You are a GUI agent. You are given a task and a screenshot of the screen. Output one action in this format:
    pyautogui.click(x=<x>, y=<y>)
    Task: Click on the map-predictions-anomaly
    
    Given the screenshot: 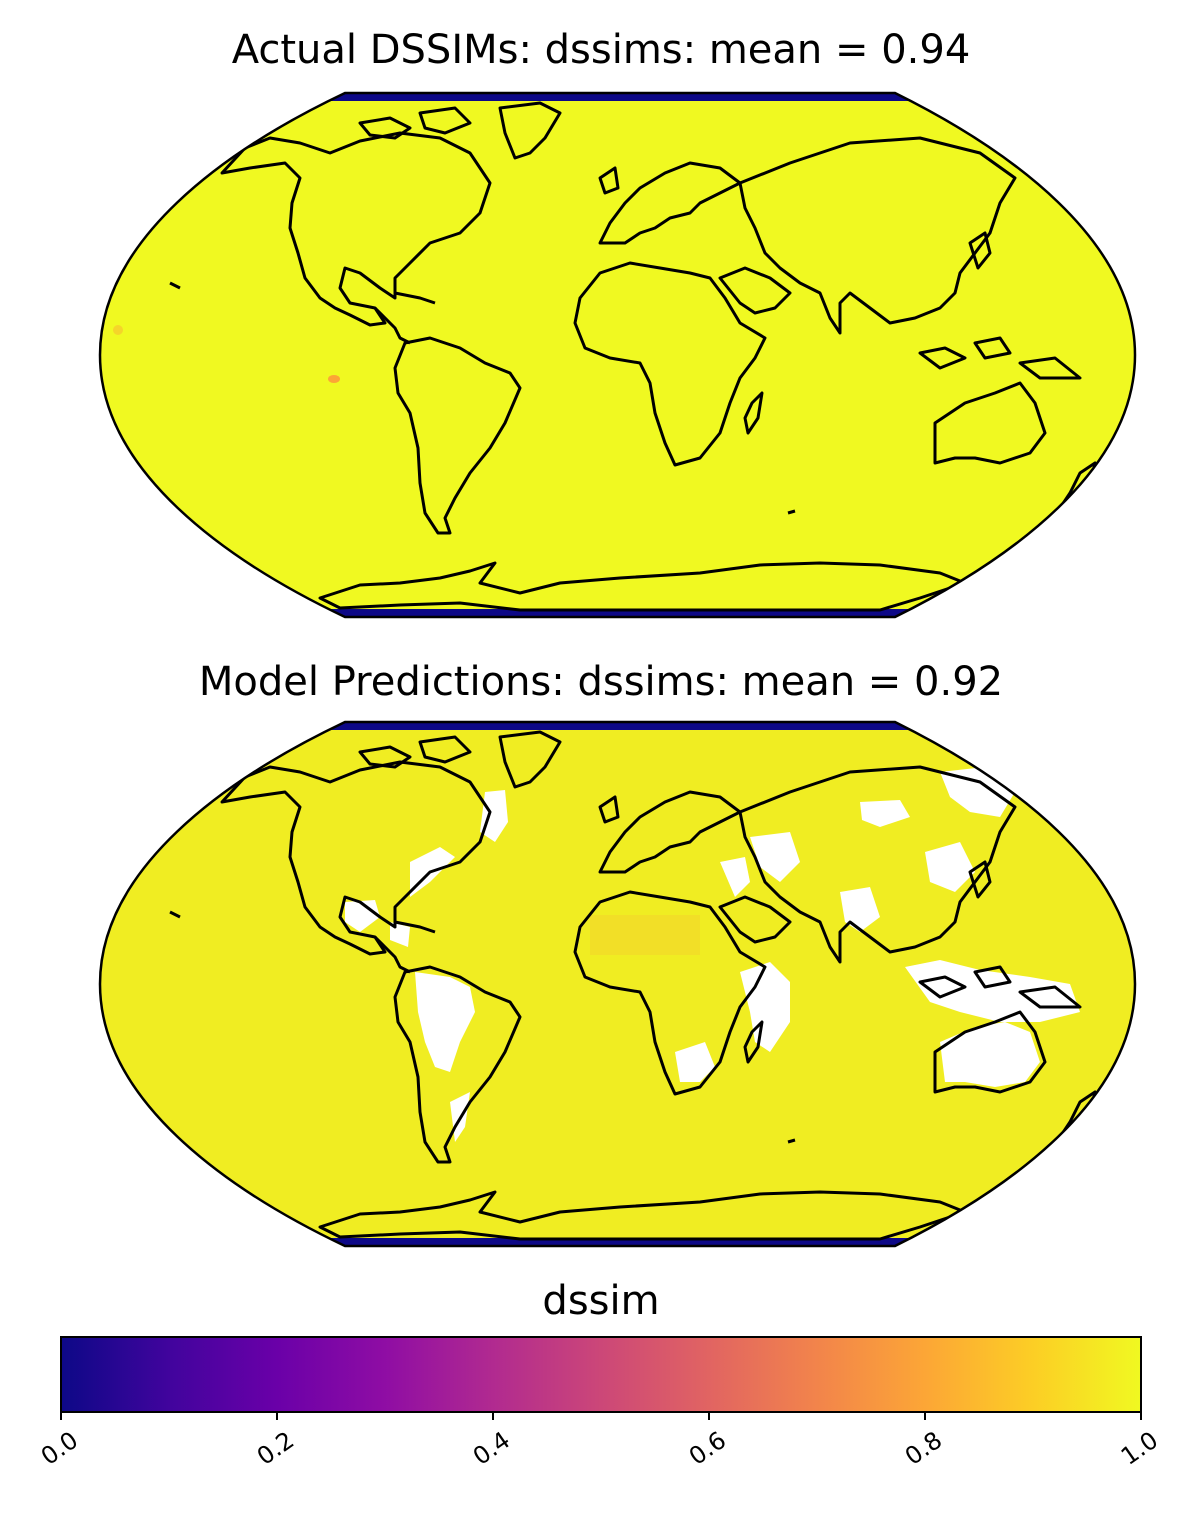 What is the action you would take?
    pyautogui.click(x=645, y=935)
    